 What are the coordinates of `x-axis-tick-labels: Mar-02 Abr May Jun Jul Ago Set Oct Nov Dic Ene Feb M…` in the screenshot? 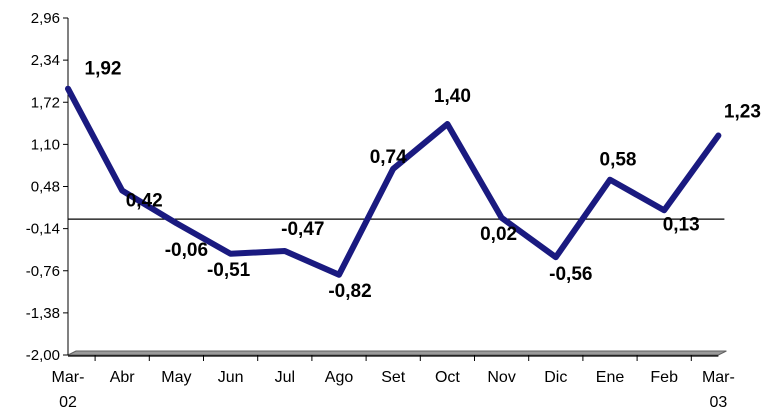 It's located at (393, 390).